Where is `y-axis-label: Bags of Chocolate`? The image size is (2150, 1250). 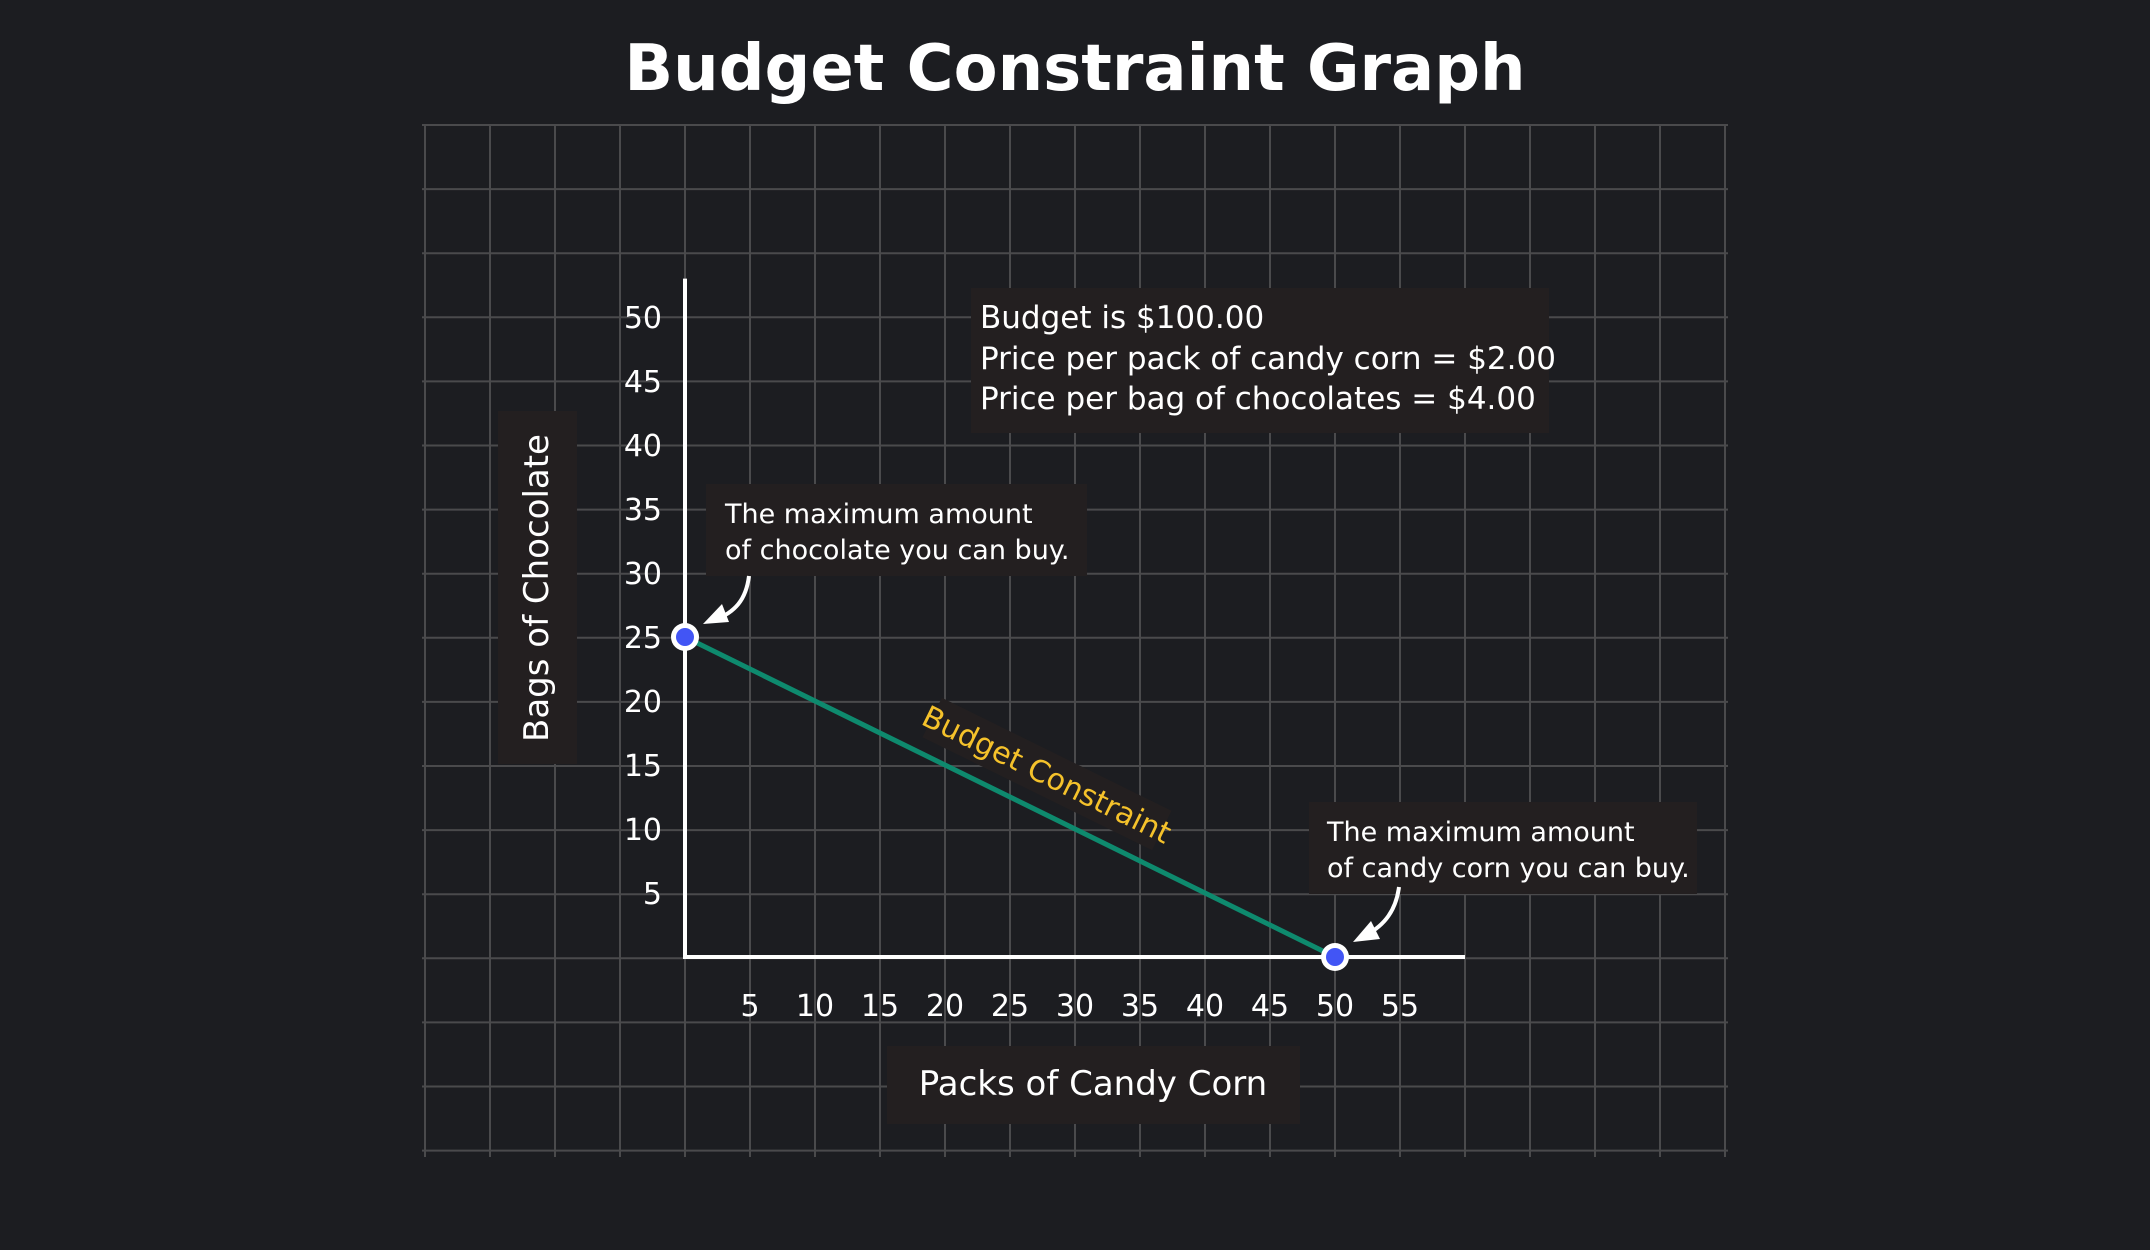 y-axis-label: Bags of Chocolate is located at coordinates (537, 588).